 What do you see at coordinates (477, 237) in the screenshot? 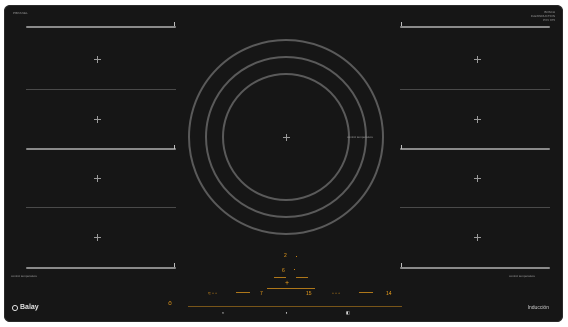
I see `right-zone-4-plus-icon` at bounding box center [477, 237].